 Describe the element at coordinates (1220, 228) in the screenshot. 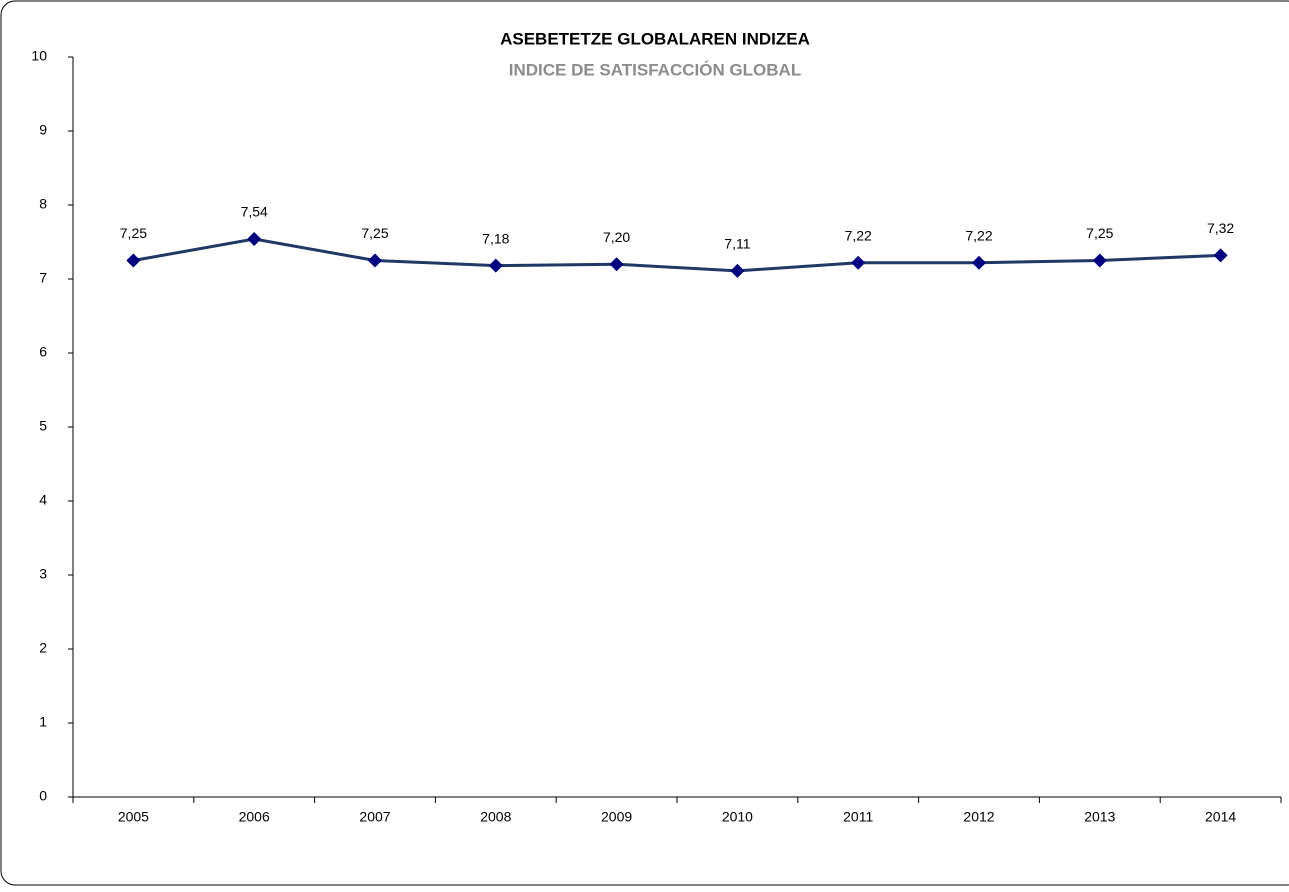

I see `data-label: 7,32` at that location.